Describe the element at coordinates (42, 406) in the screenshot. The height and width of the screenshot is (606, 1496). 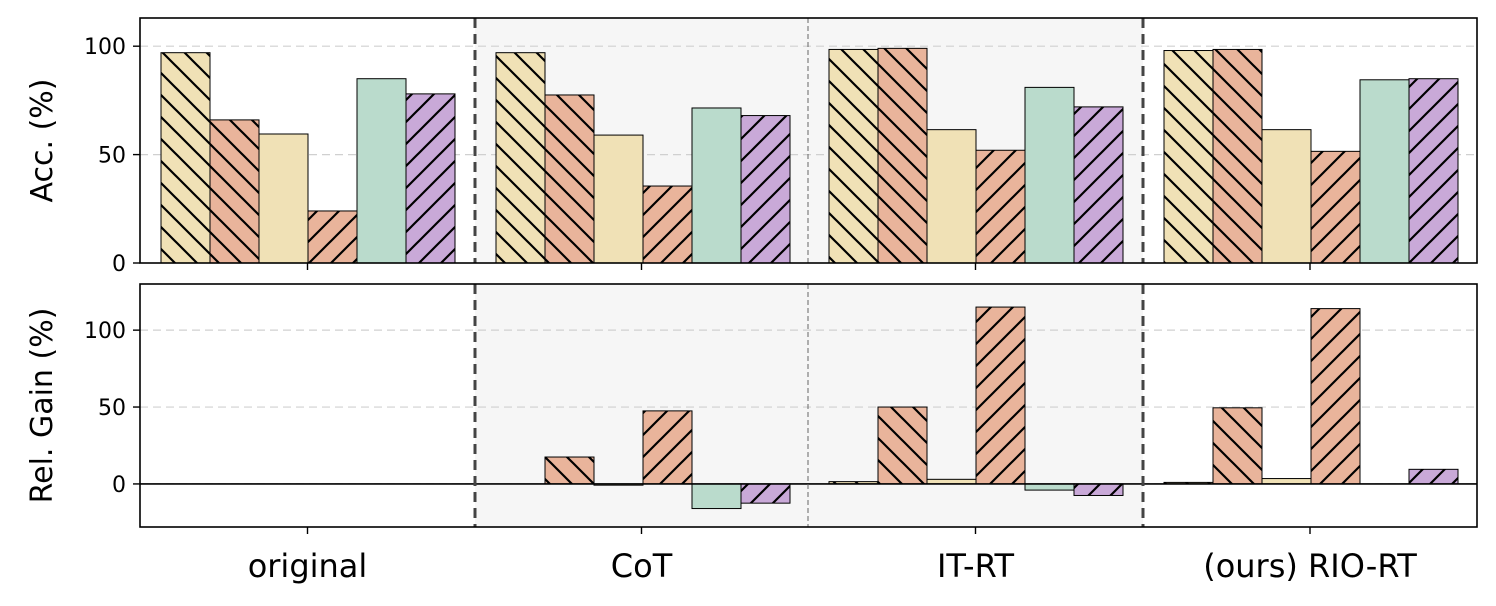
I see `y-axis-label: Rel. Gain (%)` at that location.